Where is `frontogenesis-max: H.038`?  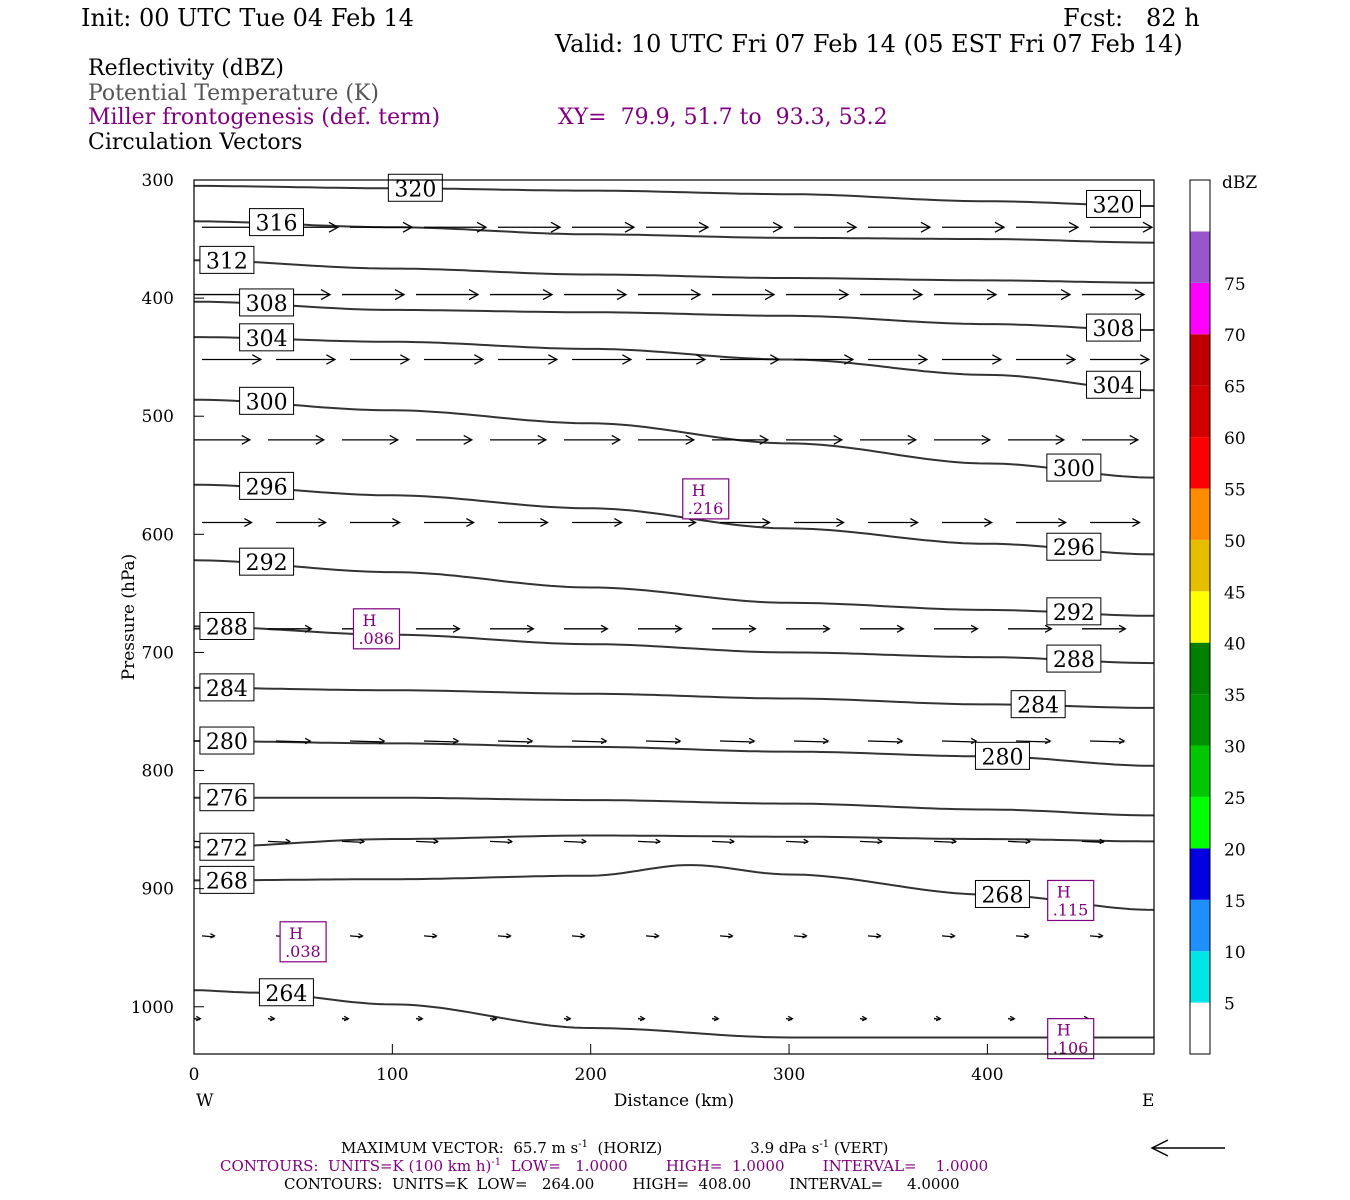 frontogenesis-max: H.038 is located at coordinates (303, 942).